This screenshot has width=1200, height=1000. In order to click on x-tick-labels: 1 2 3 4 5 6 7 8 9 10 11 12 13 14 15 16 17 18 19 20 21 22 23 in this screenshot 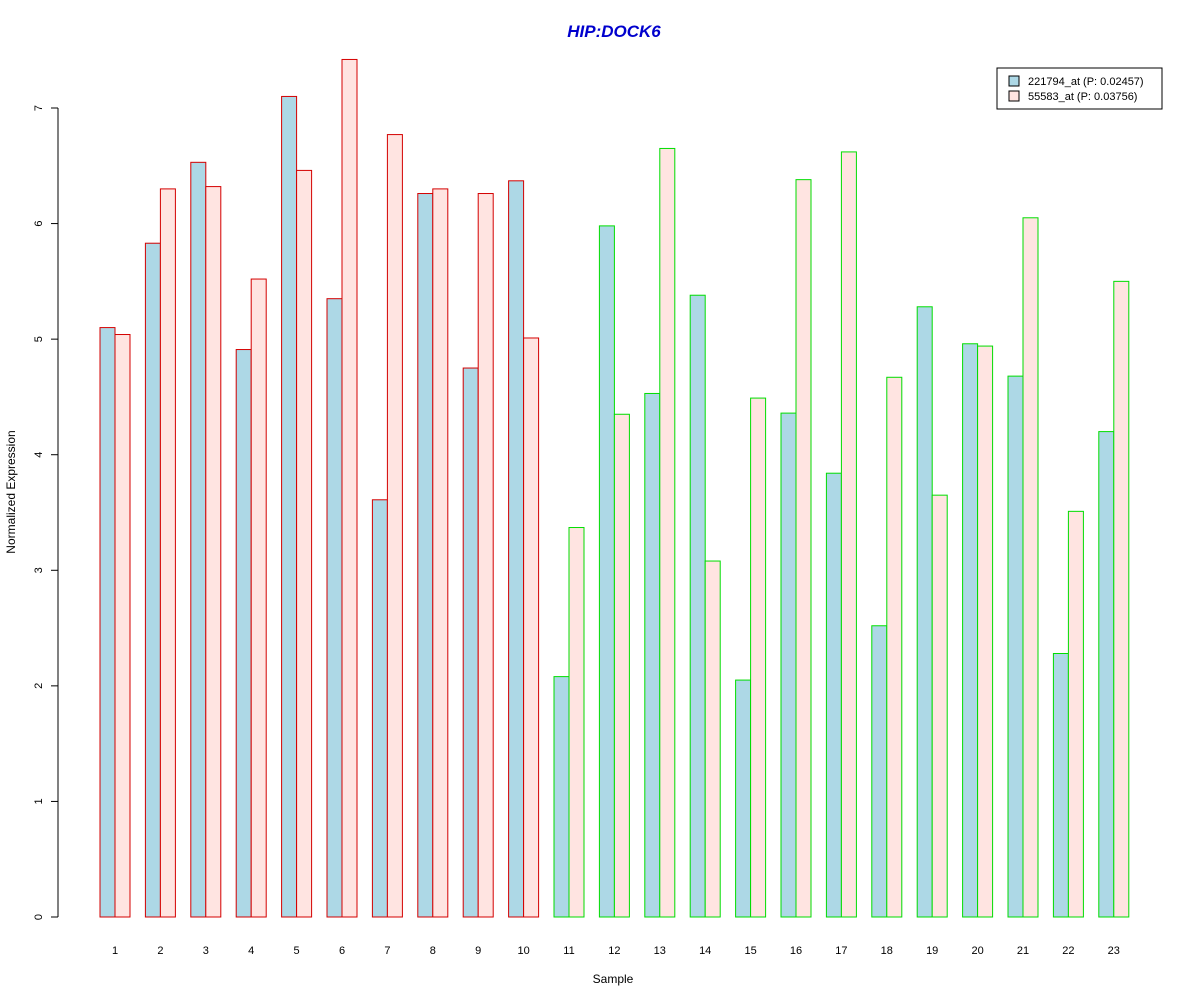, I will do `click(616, 951)`.